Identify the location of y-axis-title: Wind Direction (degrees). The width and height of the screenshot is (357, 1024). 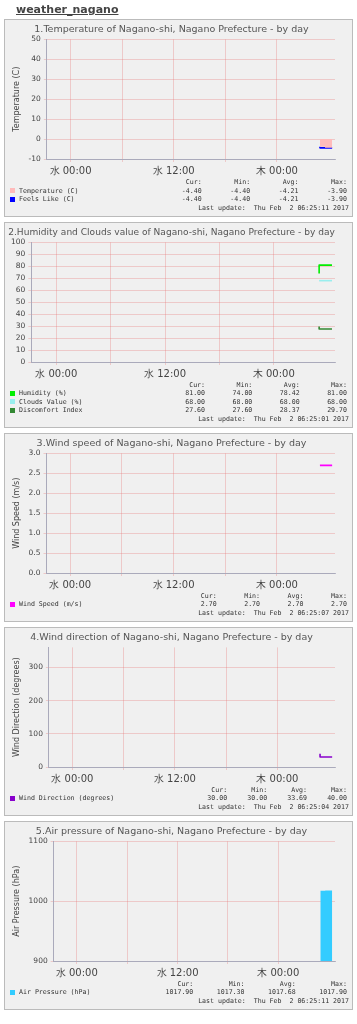
(16, 706).